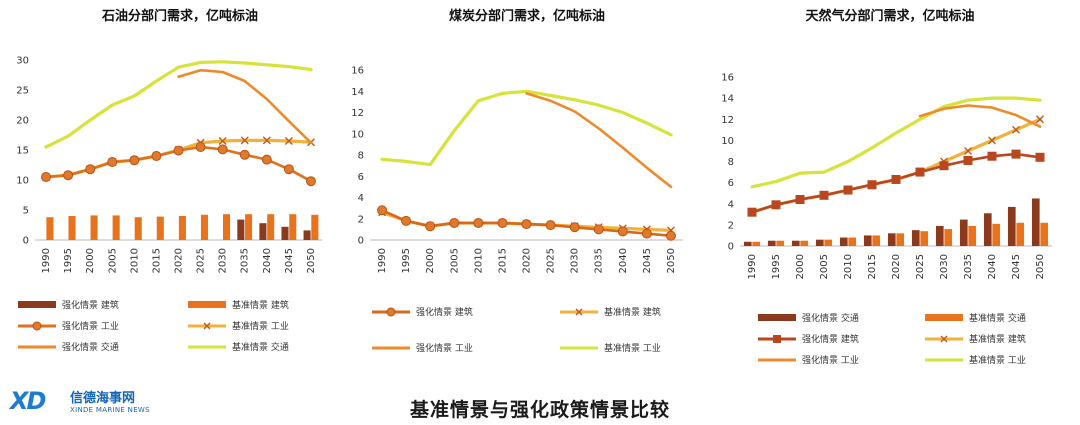 This screenshot has width=1080, height=425. I want to click on y-tick-label: 5, so click(26, 211).